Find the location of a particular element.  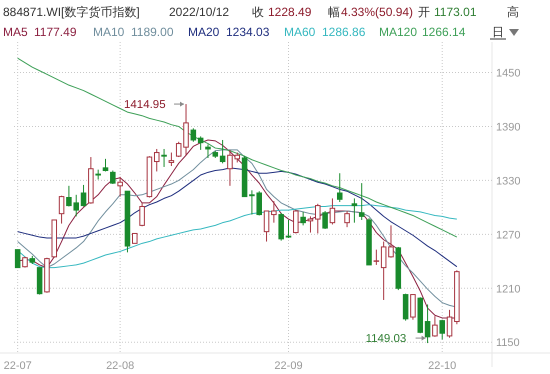

text: 幅 is located at coordinates (334, 12).